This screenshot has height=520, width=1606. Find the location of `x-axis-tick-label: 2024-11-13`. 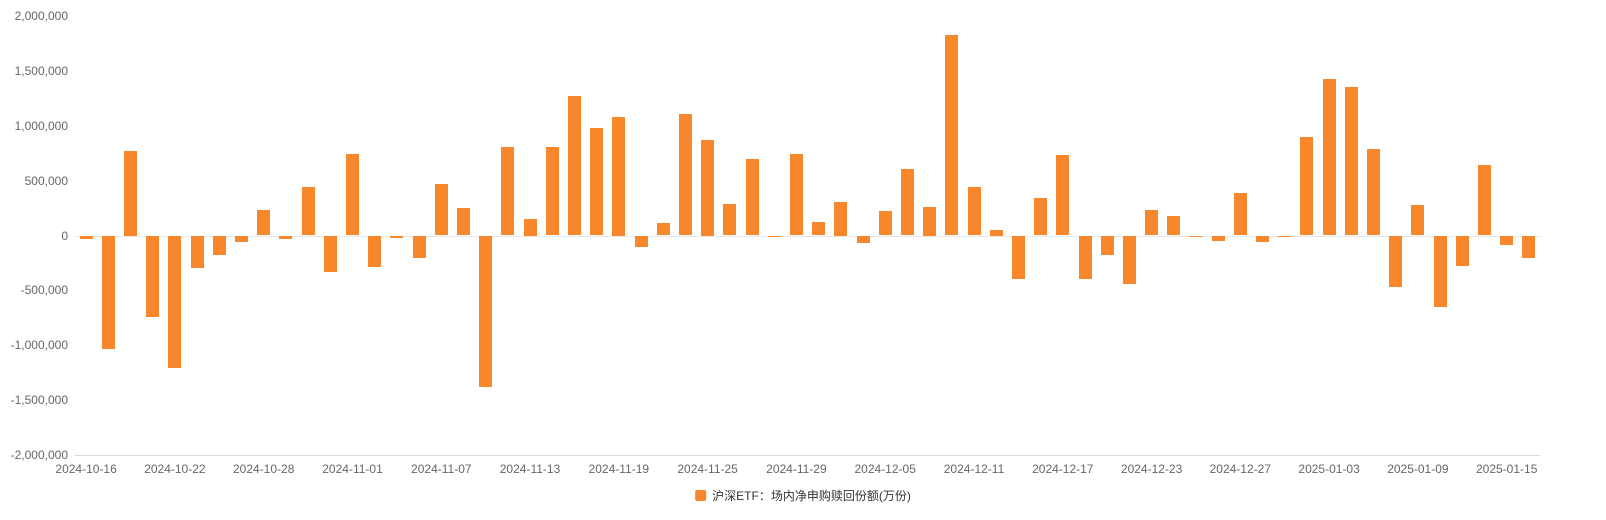

x-axis-tick-label: 2024-11-13 is located at coordinates (530, 469).